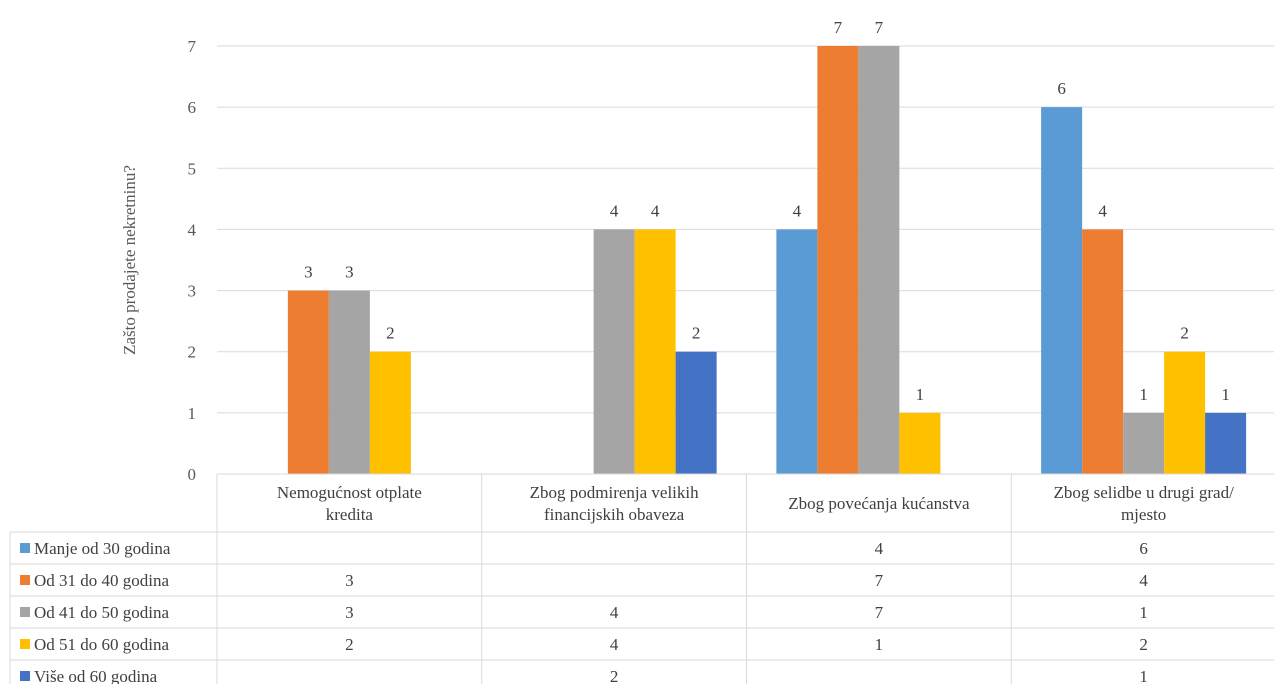 The width and height of the screenshot is (1274, 684). What do you see at coordinates (102, 580) in the screenshot?
I see `series-name: Od 31 do 40 godina` at bounding box center [102, 580].